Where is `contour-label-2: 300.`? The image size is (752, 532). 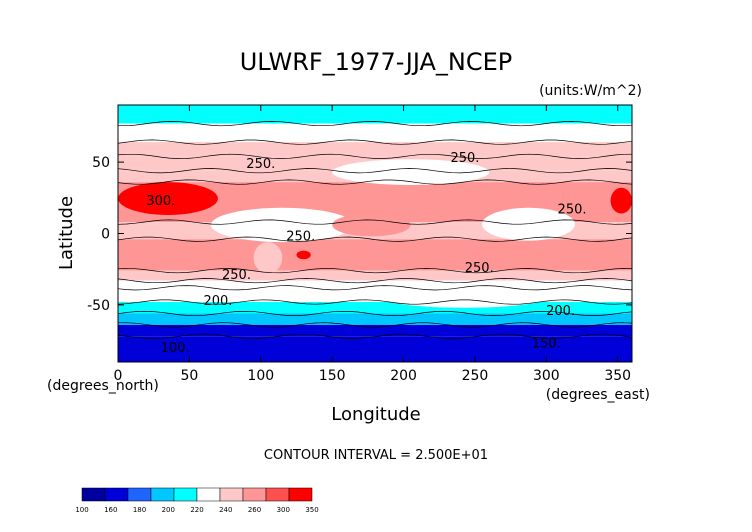 contour-label-2: 300. is located at coordinates (160, 201).